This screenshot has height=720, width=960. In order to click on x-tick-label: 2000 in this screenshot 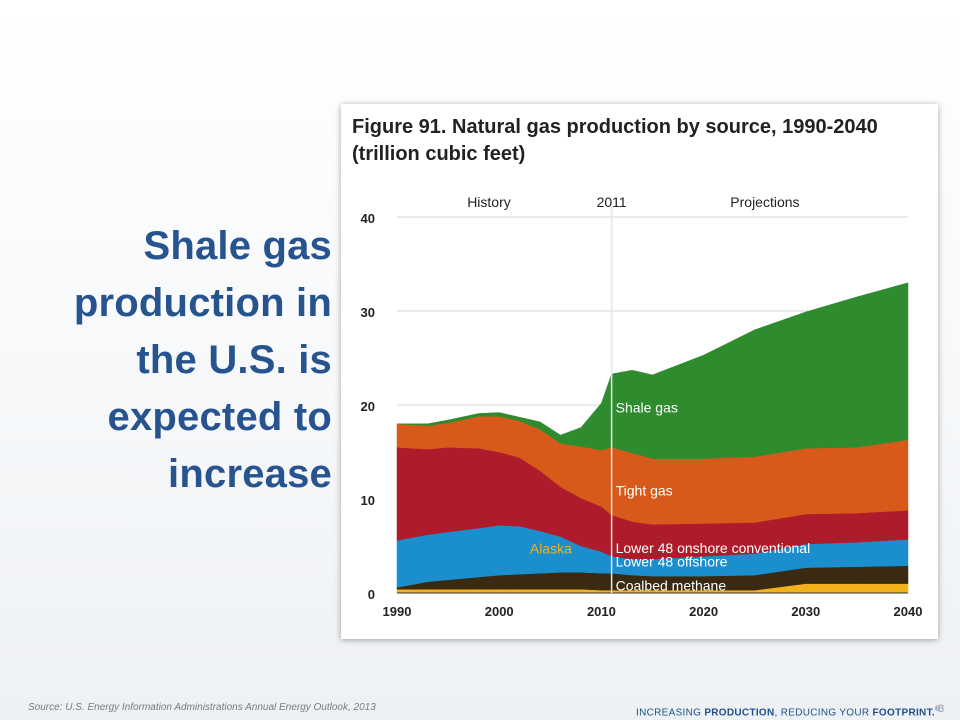, I will do `click(499, 611)`.